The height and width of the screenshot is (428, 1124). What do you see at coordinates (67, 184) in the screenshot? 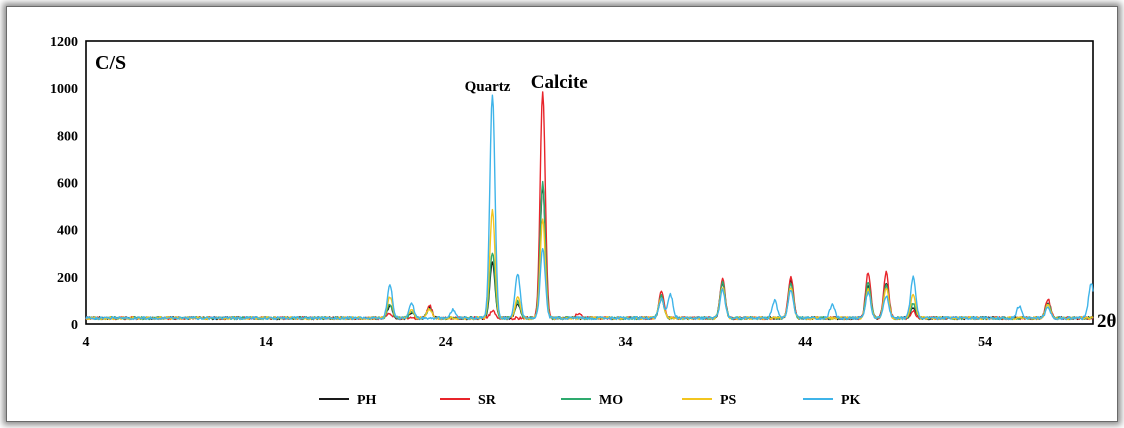
I see `y-tick-label: 600` at bounding box center [67, 184].